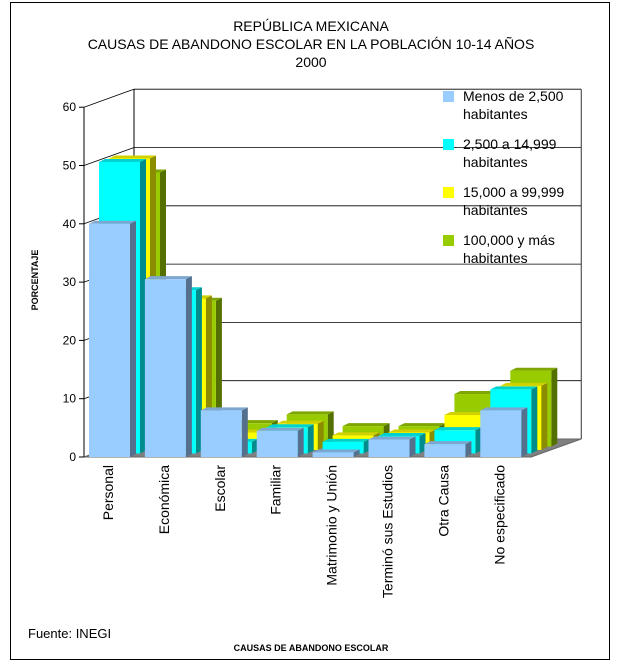 Image resolution: width=622 pixels, height=665 pixels. What do you see at coordinates (72, 457) in the screenshot?
I see `y-tick-label: 0` at bounding box center [72, 457].